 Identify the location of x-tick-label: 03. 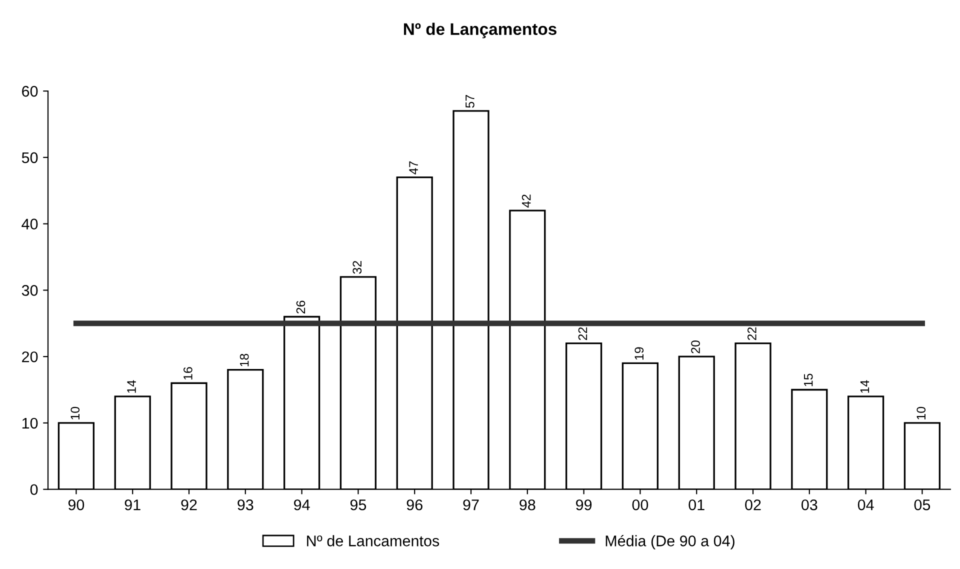
(810, 504).